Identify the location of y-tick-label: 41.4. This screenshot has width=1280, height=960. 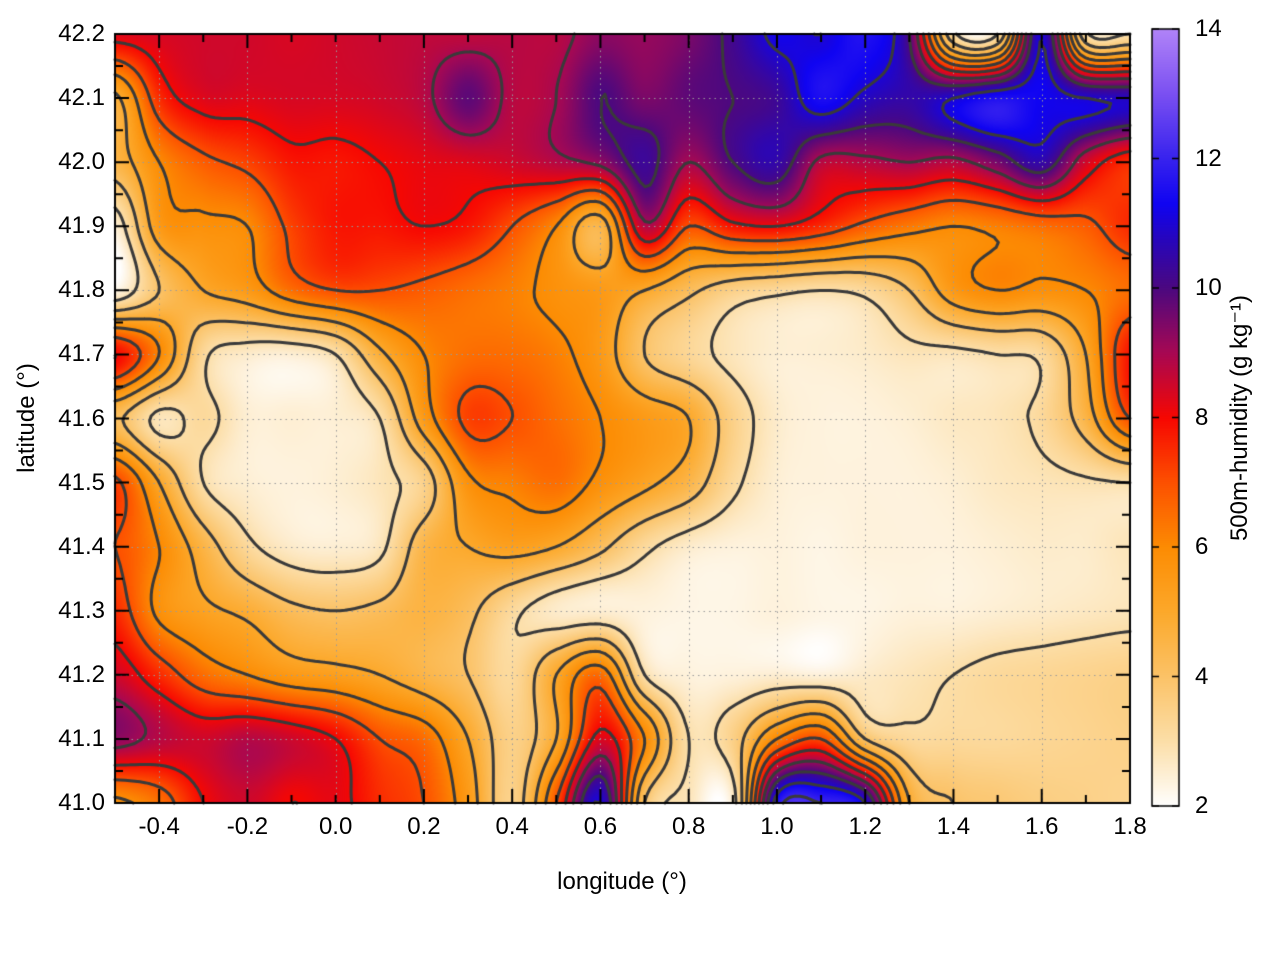
(81, 546).